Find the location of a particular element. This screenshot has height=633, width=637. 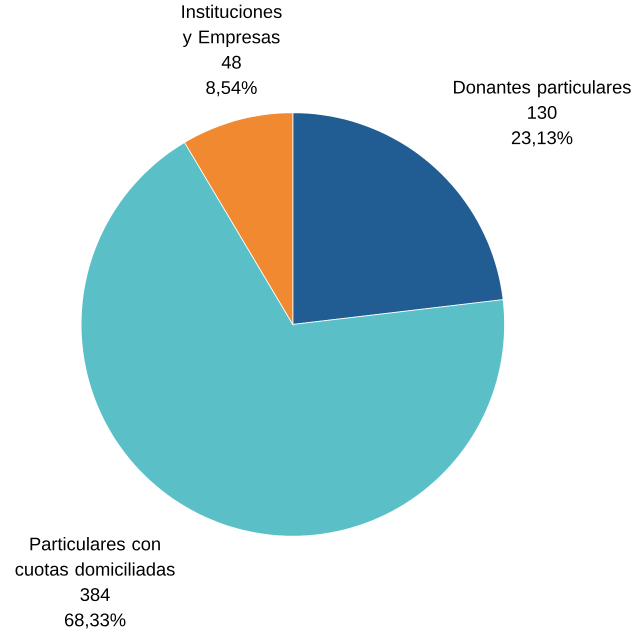

data-label: 130 is located at coordinates (542, 112).